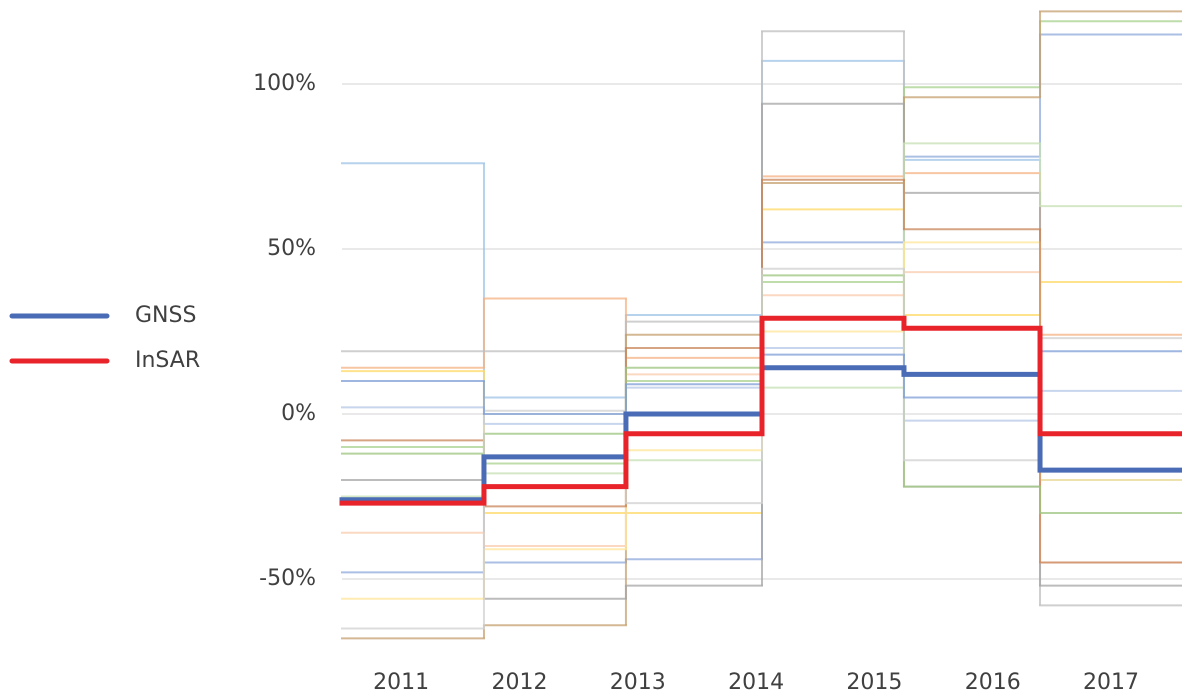 The image size is (1182, 698). Describe the element at coordinates (167, 360) in the screenshot. I see `legend-label: InSAR` at that location.